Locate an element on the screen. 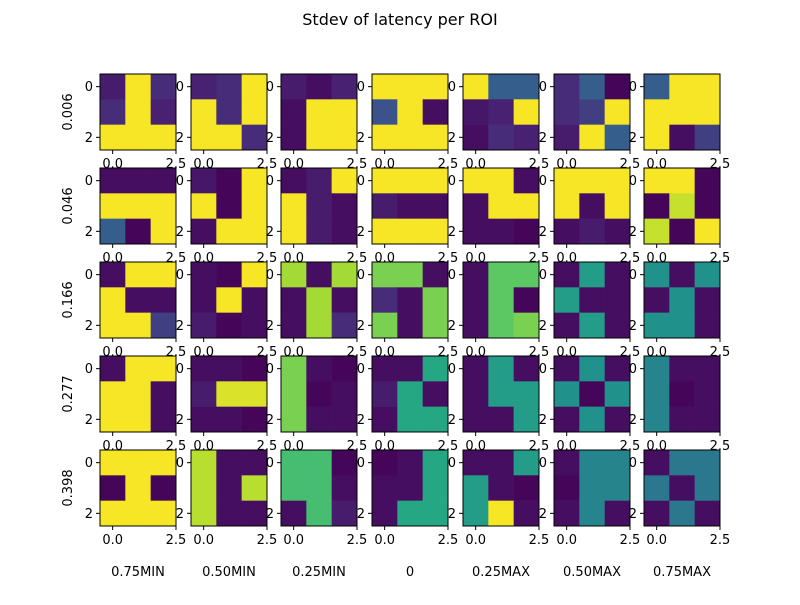 This screenshot has height=605, width=800. row-label: 0.046 is located at coordinates (68, 205).